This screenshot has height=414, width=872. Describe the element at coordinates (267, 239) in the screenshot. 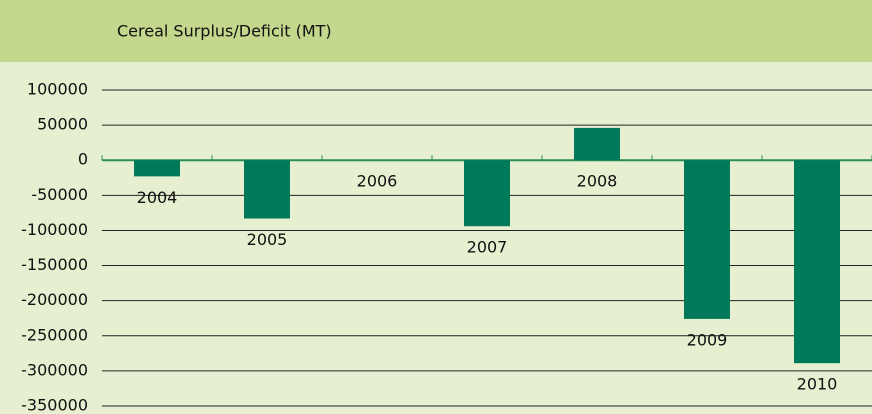

I see `x-tick-label: 2005` at that location.